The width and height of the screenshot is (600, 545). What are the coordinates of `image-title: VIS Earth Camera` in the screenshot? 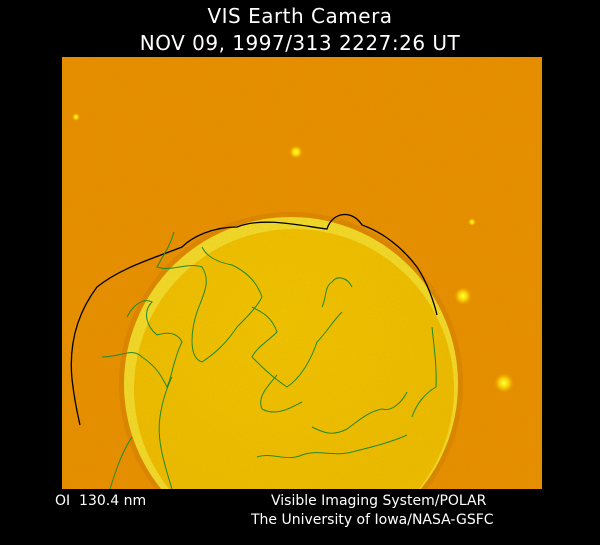 It's located at (300, 16).